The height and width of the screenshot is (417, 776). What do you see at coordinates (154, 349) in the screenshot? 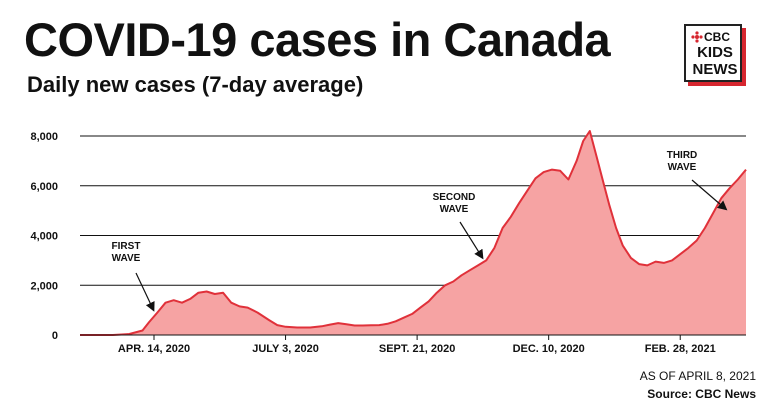
I see `x-tick-label: APR. 14, 2020` at bounding box center [154, 349].